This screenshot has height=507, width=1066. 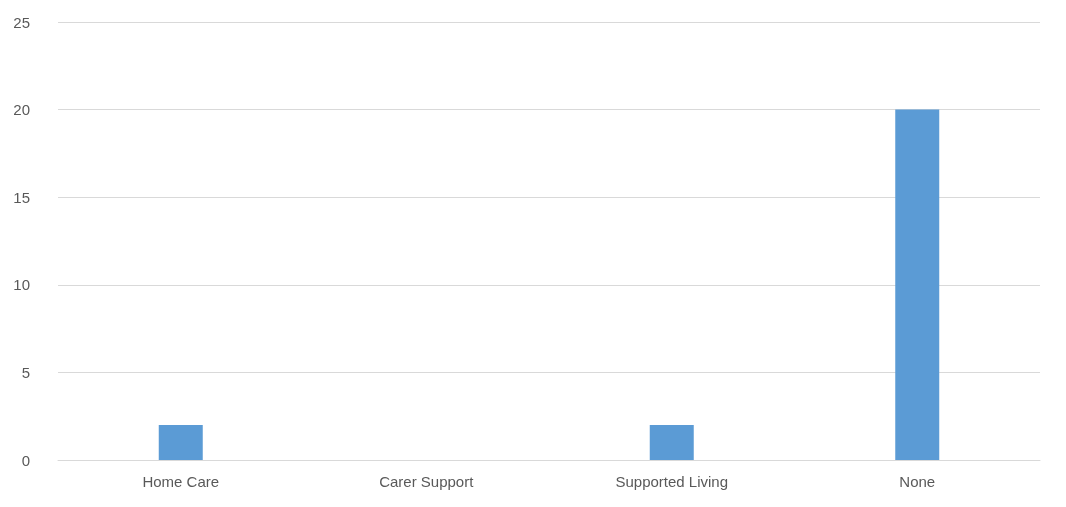 What do you see at coordinates (181, 481) in the screenshot?
I see `x-tick-label: Home Care` at bounding box center [181, 481].